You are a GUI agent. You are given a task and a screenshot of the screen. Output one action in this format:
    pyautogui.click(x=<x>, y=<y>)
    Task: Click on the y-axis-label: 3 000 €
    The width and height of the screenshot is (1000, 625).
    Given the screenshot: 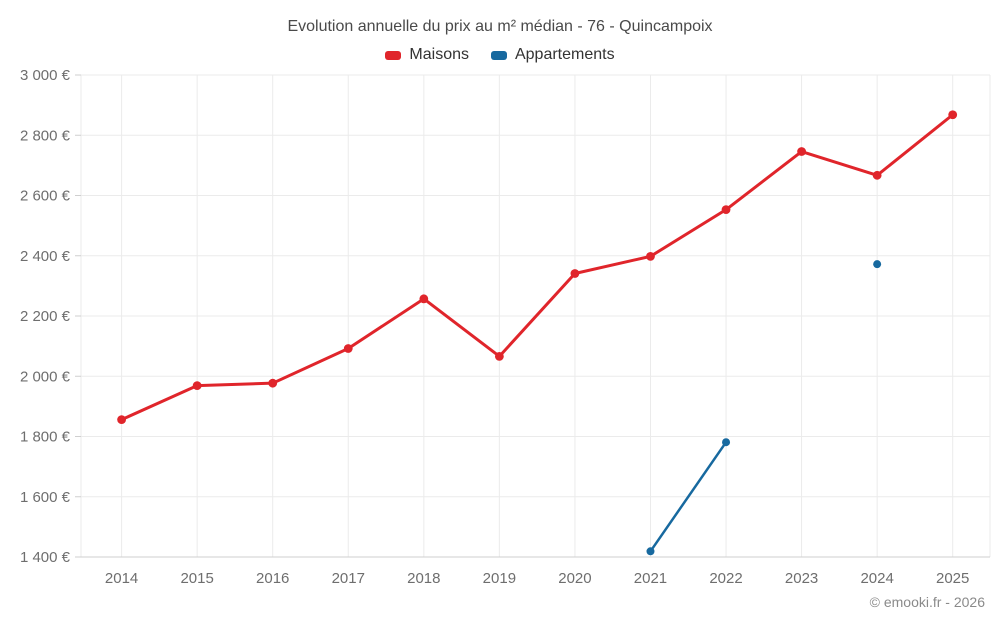 What is the action you would take?
    pyautogui.click(x=45, y=75)
    